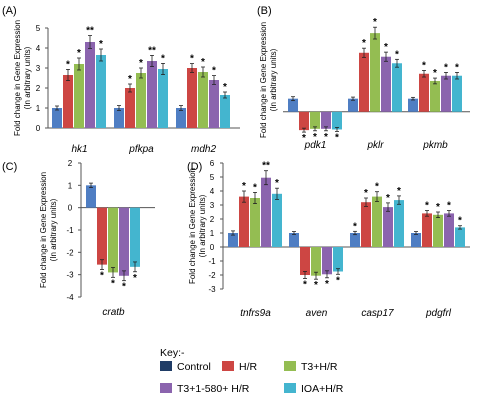 The width and height of the screenshot is (500, 418). I want to click on legend-label: T3+1-580+ H/R, so click(213, 389).